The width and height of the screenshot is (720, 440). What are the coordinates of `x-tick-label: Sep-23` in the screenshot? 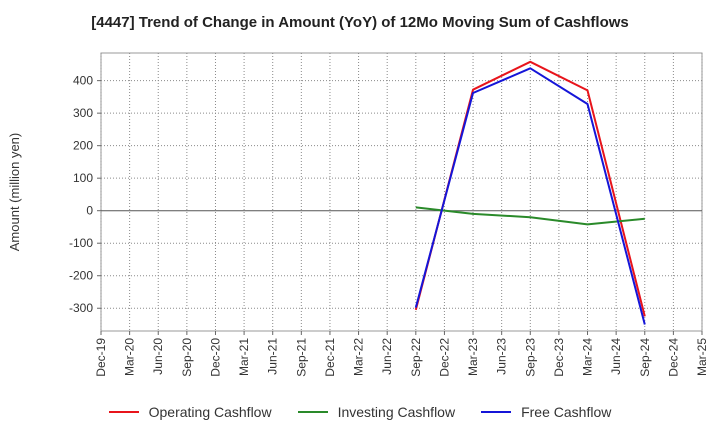 It's located at (530, 357).